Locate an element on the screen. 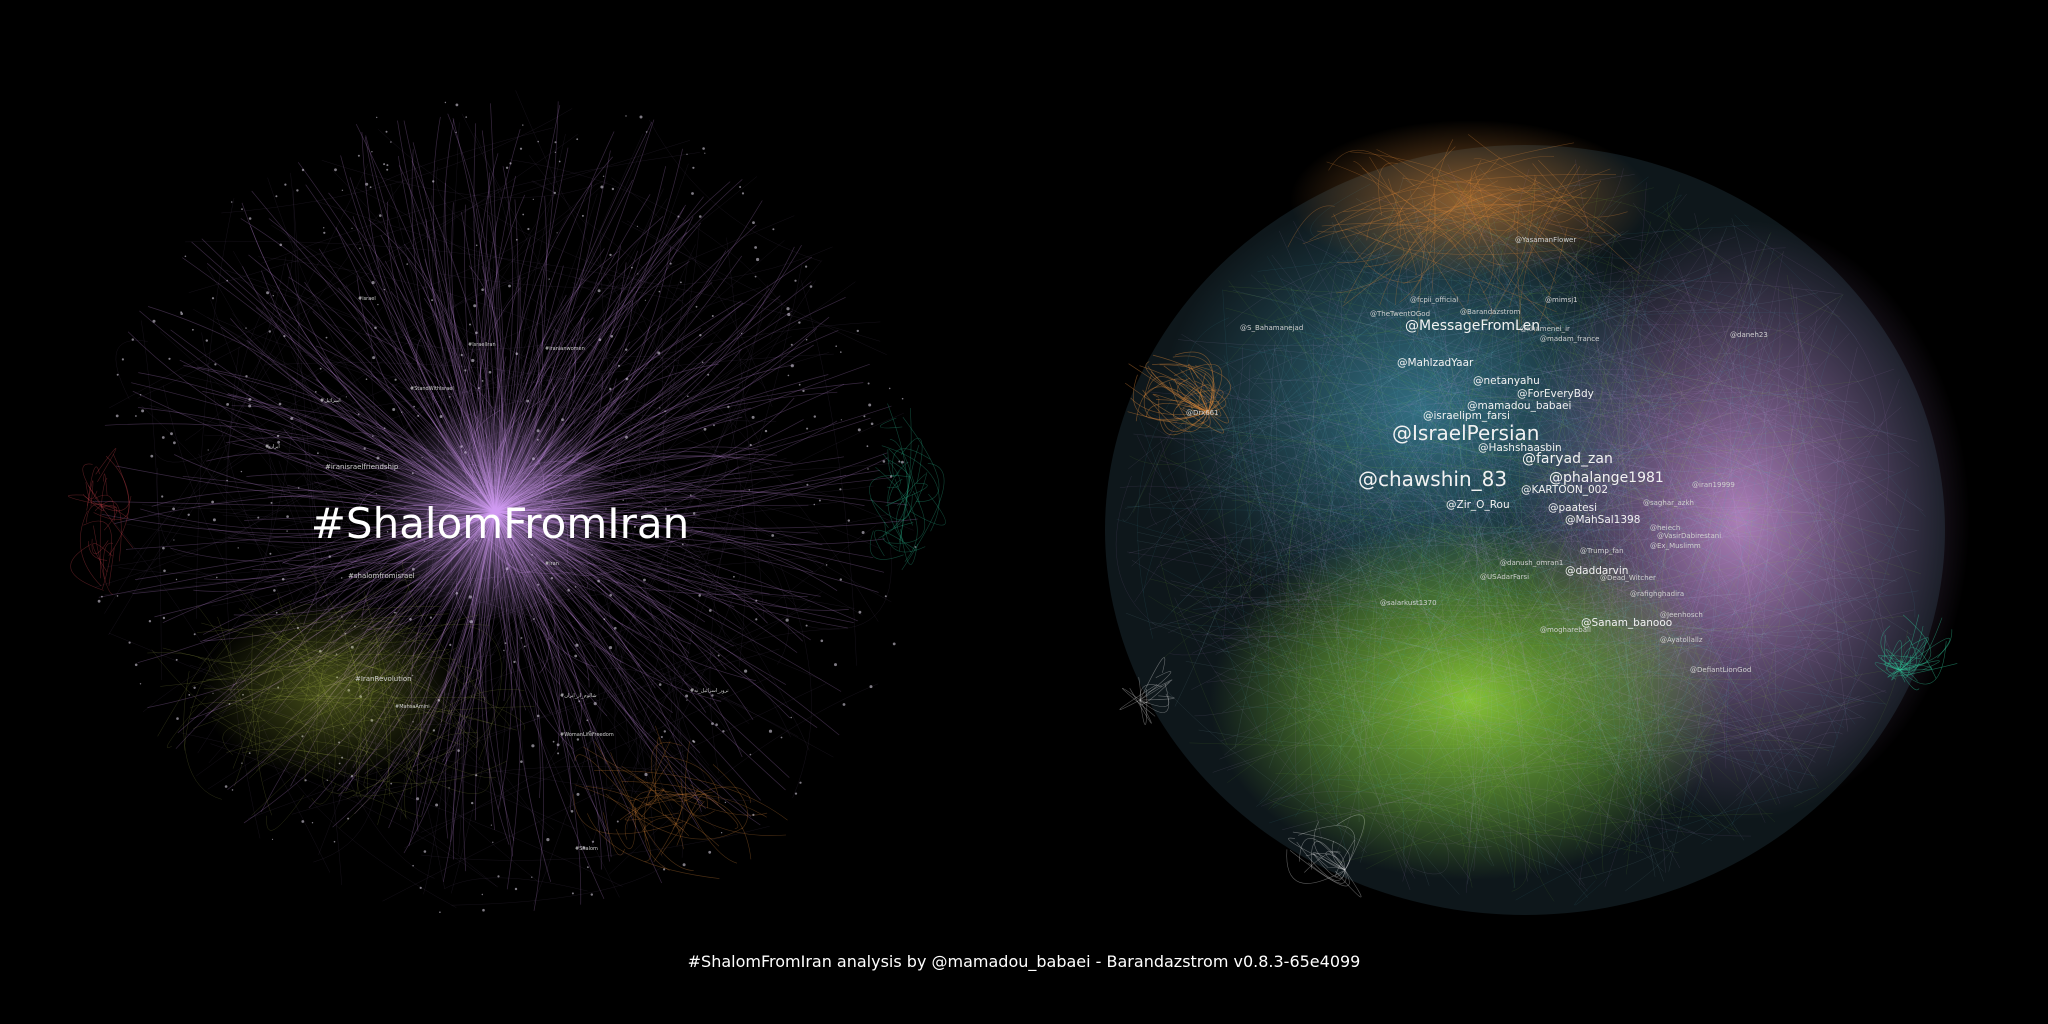 The width and height of the screenshot is (2048, 1024). user-label: @chawshin_83 is located at coordinates (1432, 479).